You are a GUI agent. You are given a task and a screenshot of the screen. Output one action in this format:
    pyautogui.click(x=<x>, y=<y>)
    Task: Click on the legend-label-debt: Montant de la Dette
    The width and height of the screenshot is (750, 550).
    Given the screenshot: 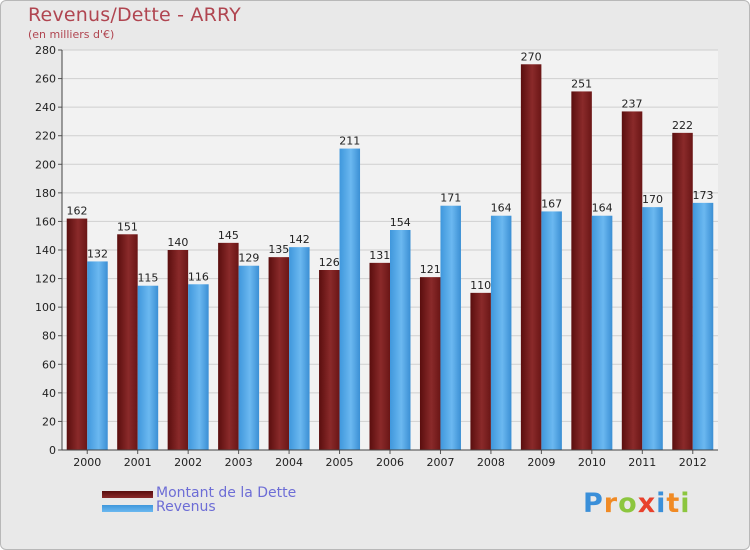 What is the action you would take?
    pyautogui.click(x=226, y=493)
    